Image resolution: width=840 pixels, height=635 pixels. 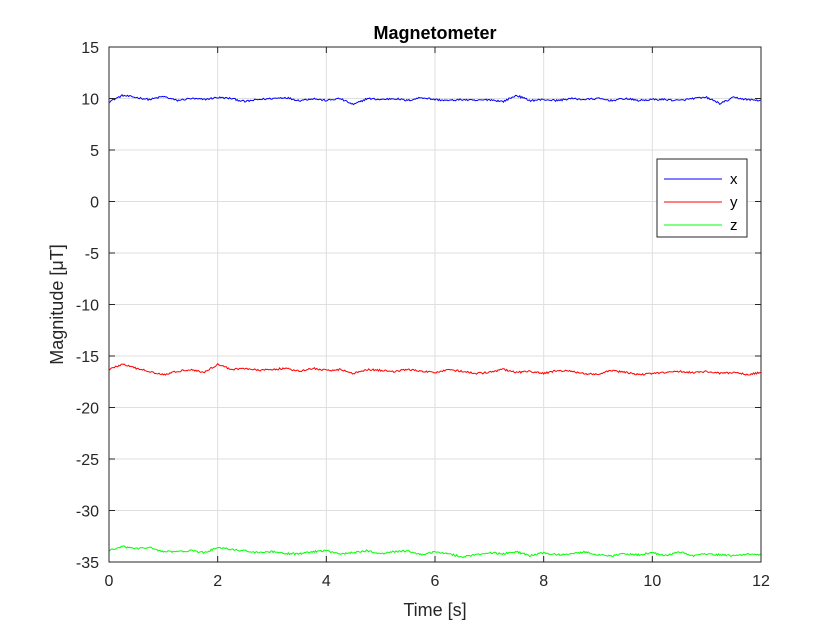 I want to click on legend-box, so click(x=702, y=198).